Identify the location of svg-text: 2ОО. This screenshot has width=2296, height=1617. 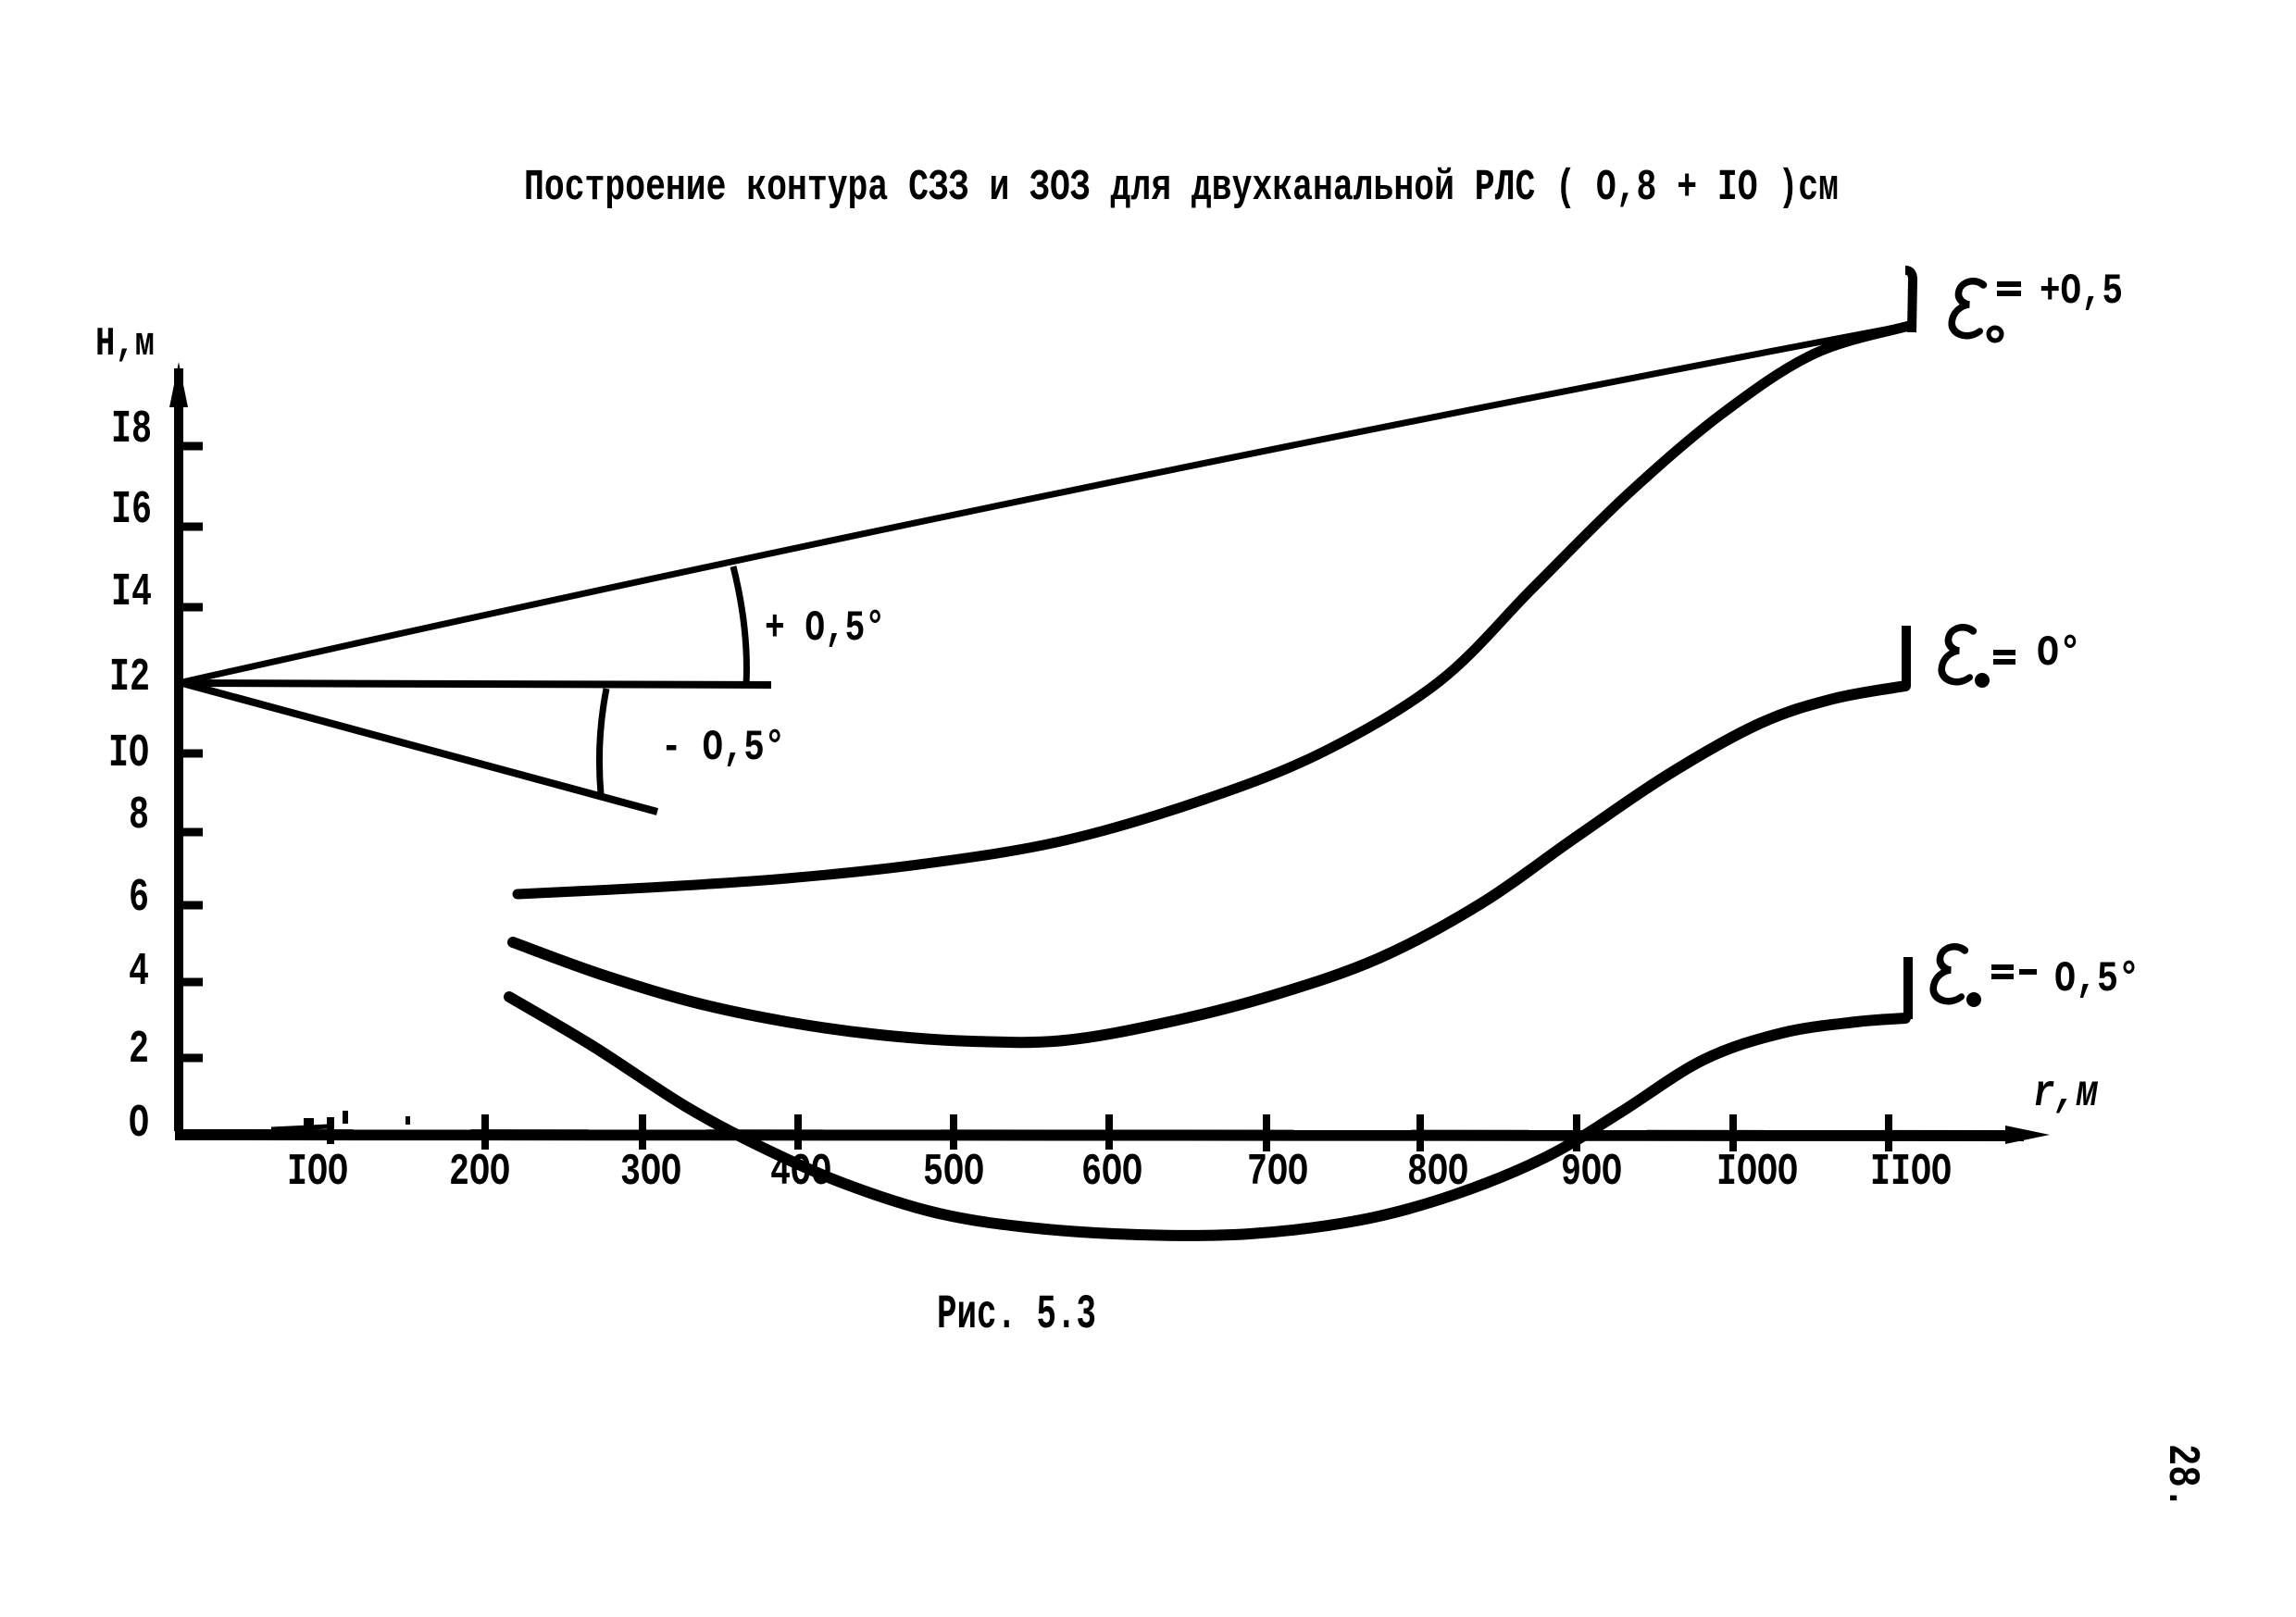
(479, 1173).